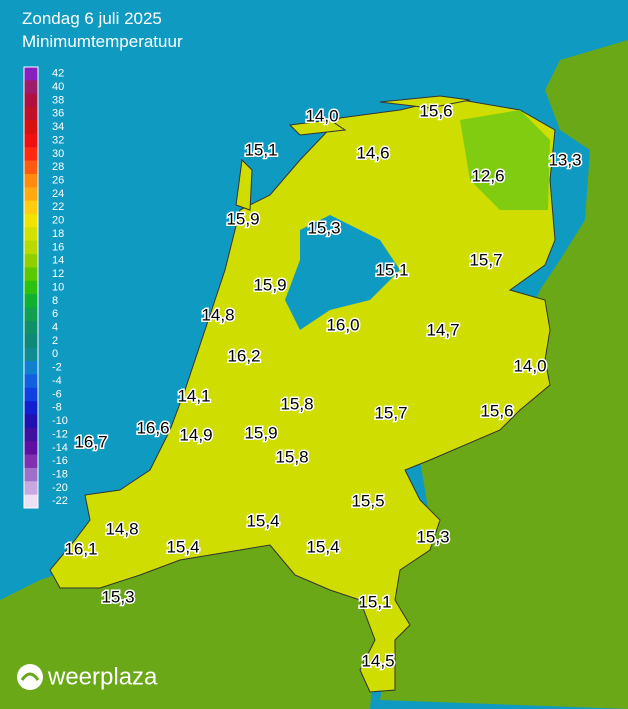  Describe the element at coordinates (60, 434) in the screenshot. I see `legend-label: -12` at that location.